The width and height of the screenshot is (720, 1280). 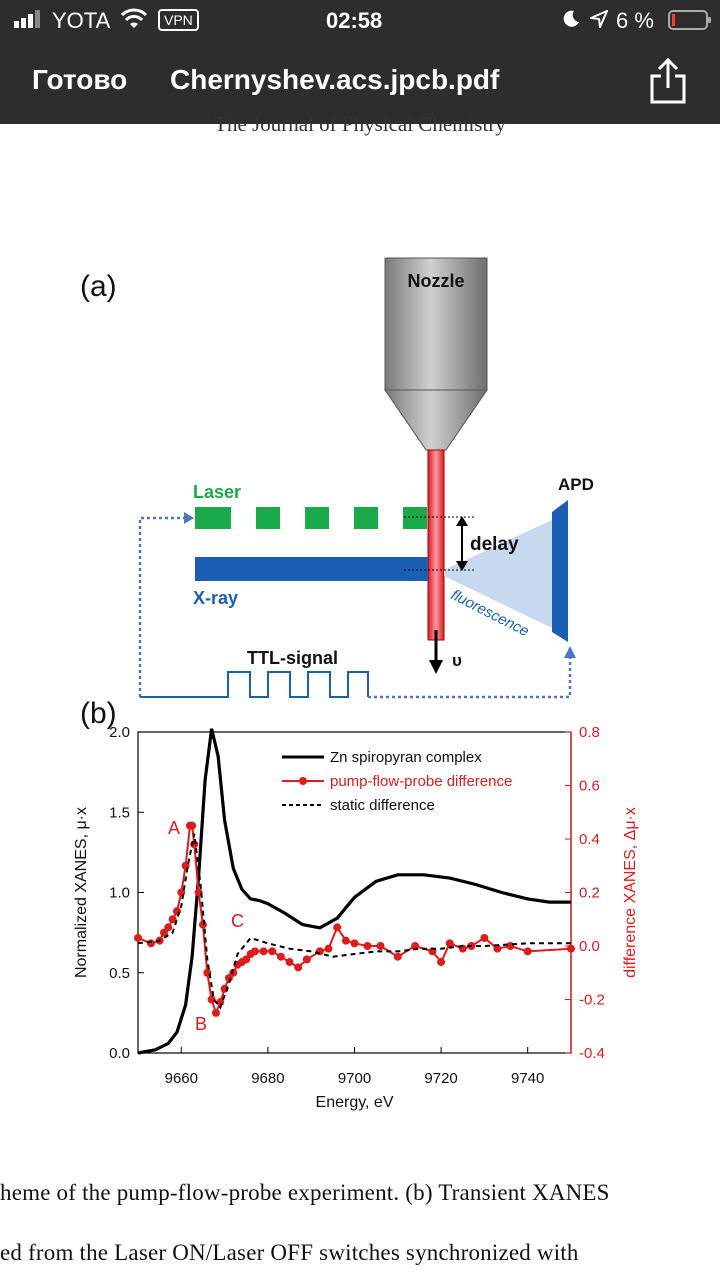 I want to click on viewer-toolbar: Готово Chernyshev.acs.jpcb.pdf, so click(x=360, y=82).